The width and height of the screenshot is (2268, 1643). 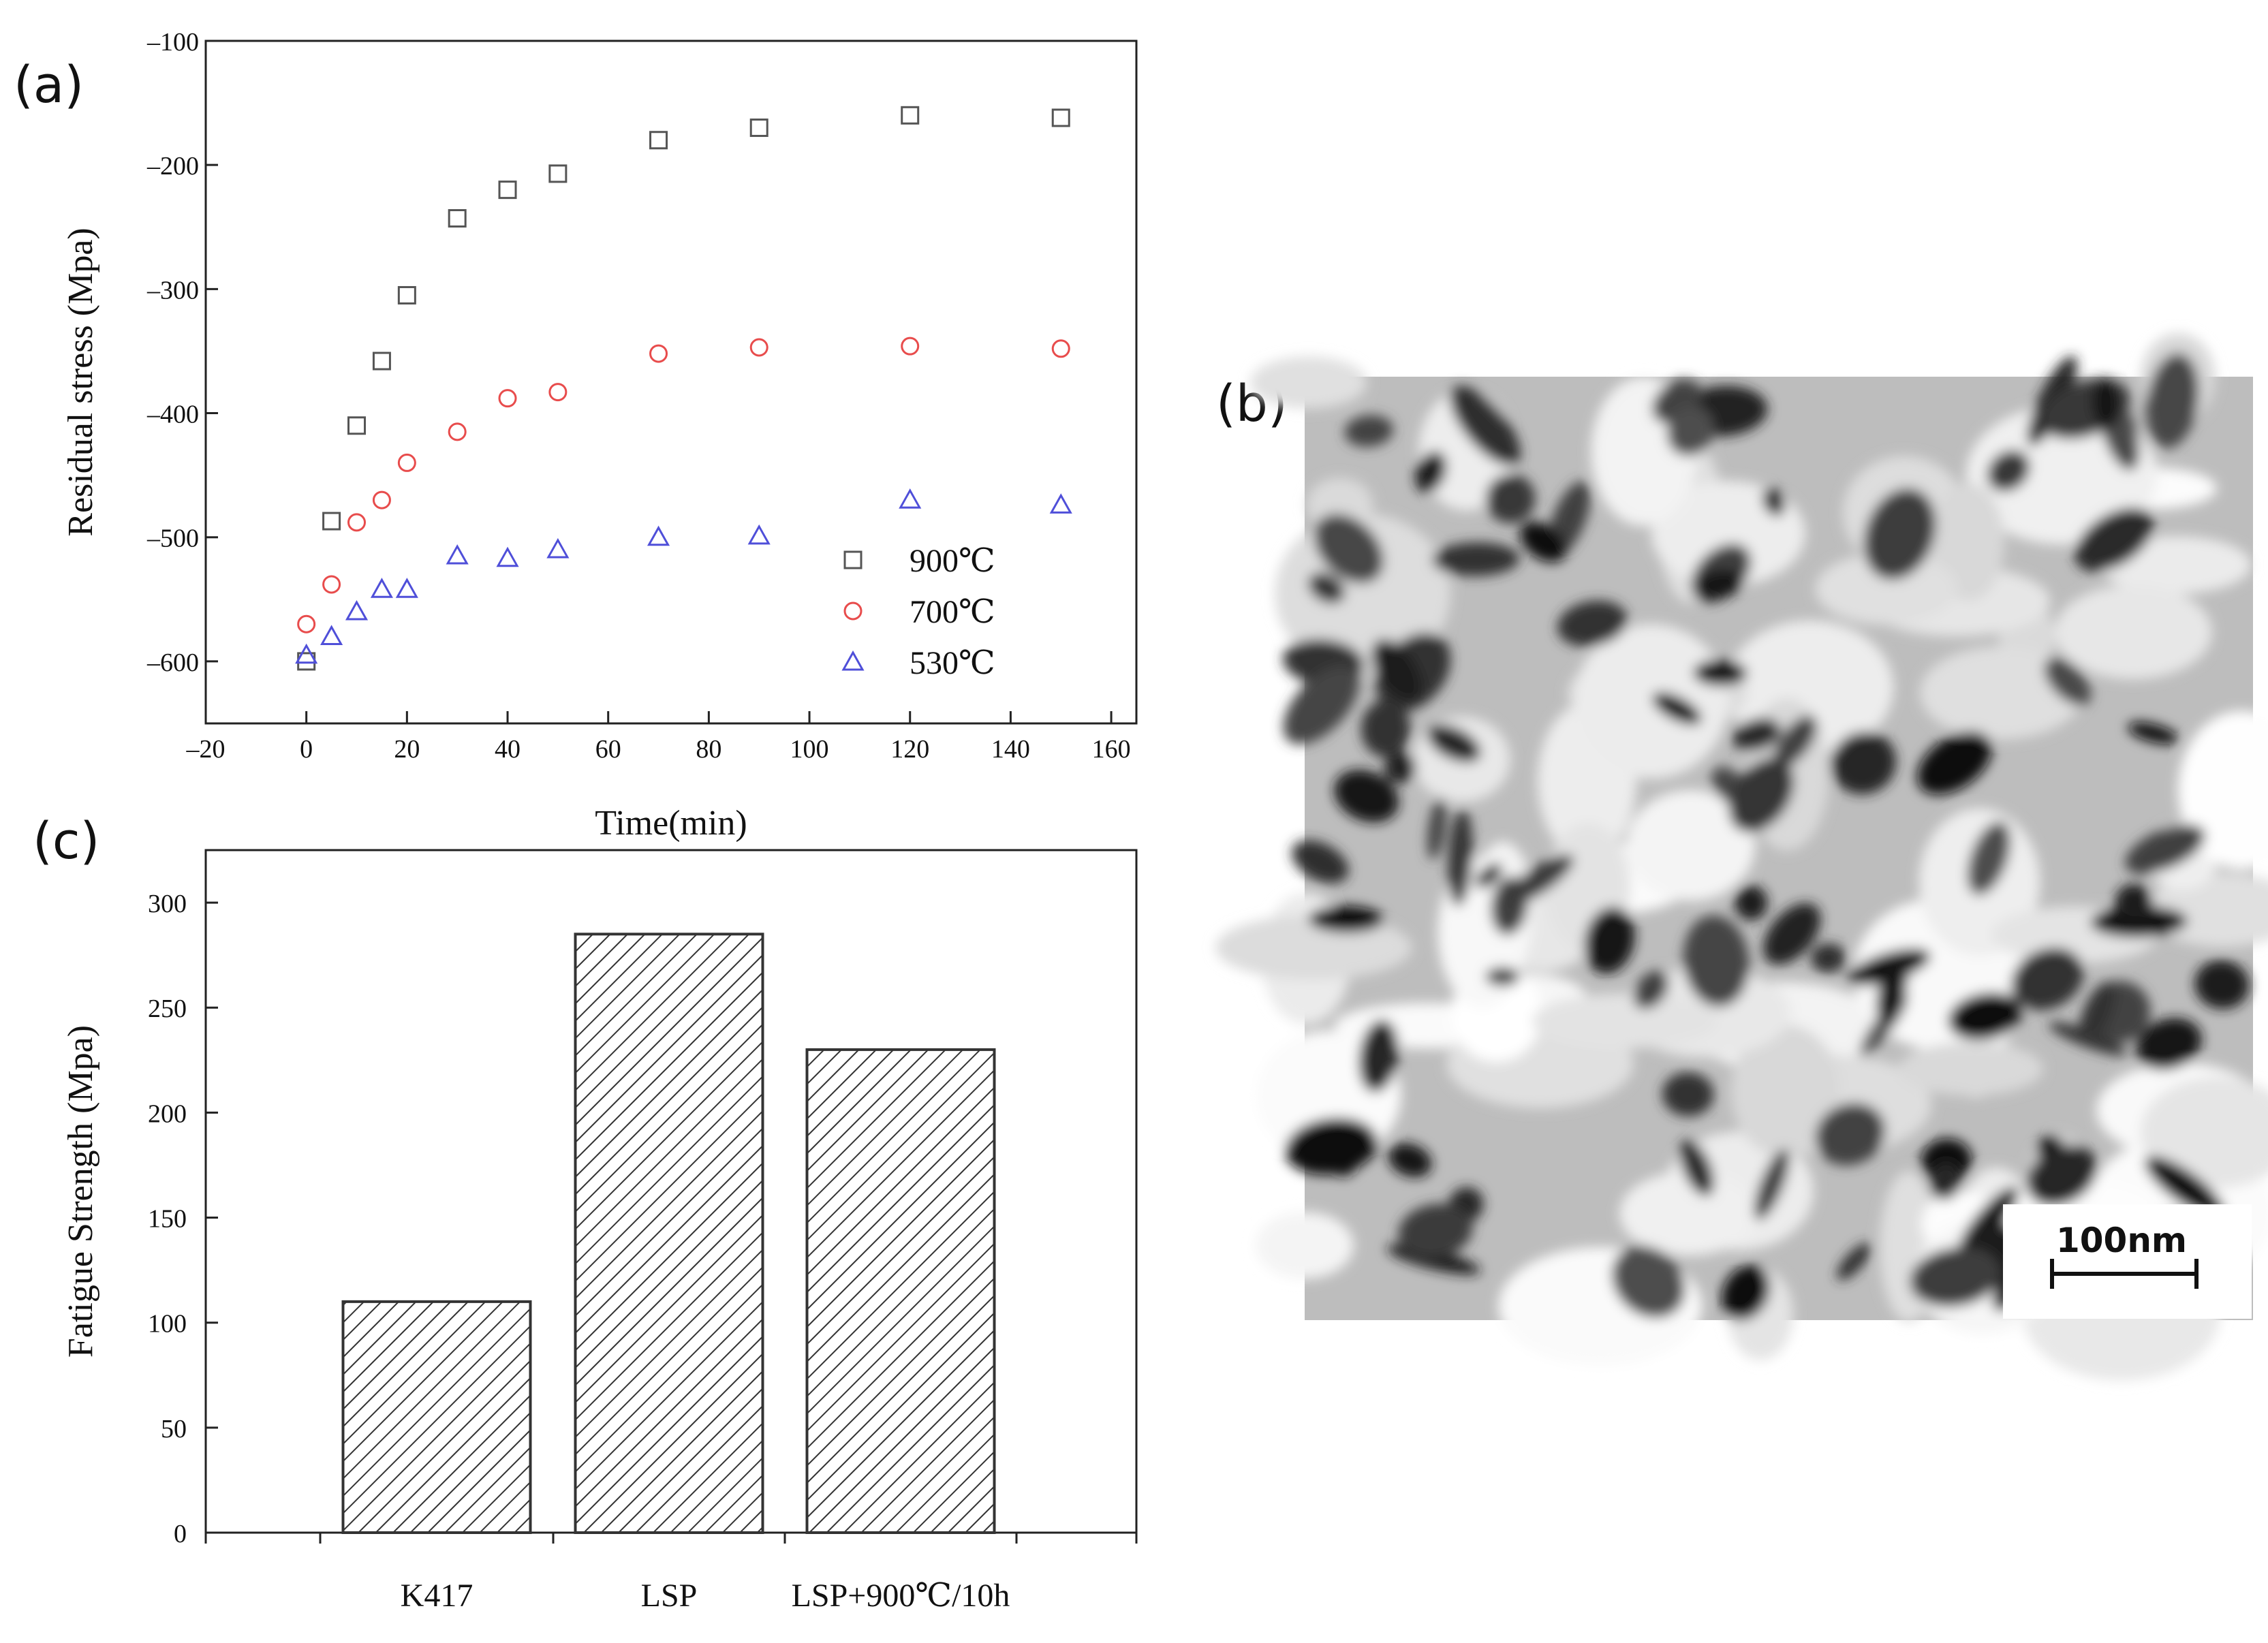 I want to click on legend-label: 530℃, so click(x=952, y=663).